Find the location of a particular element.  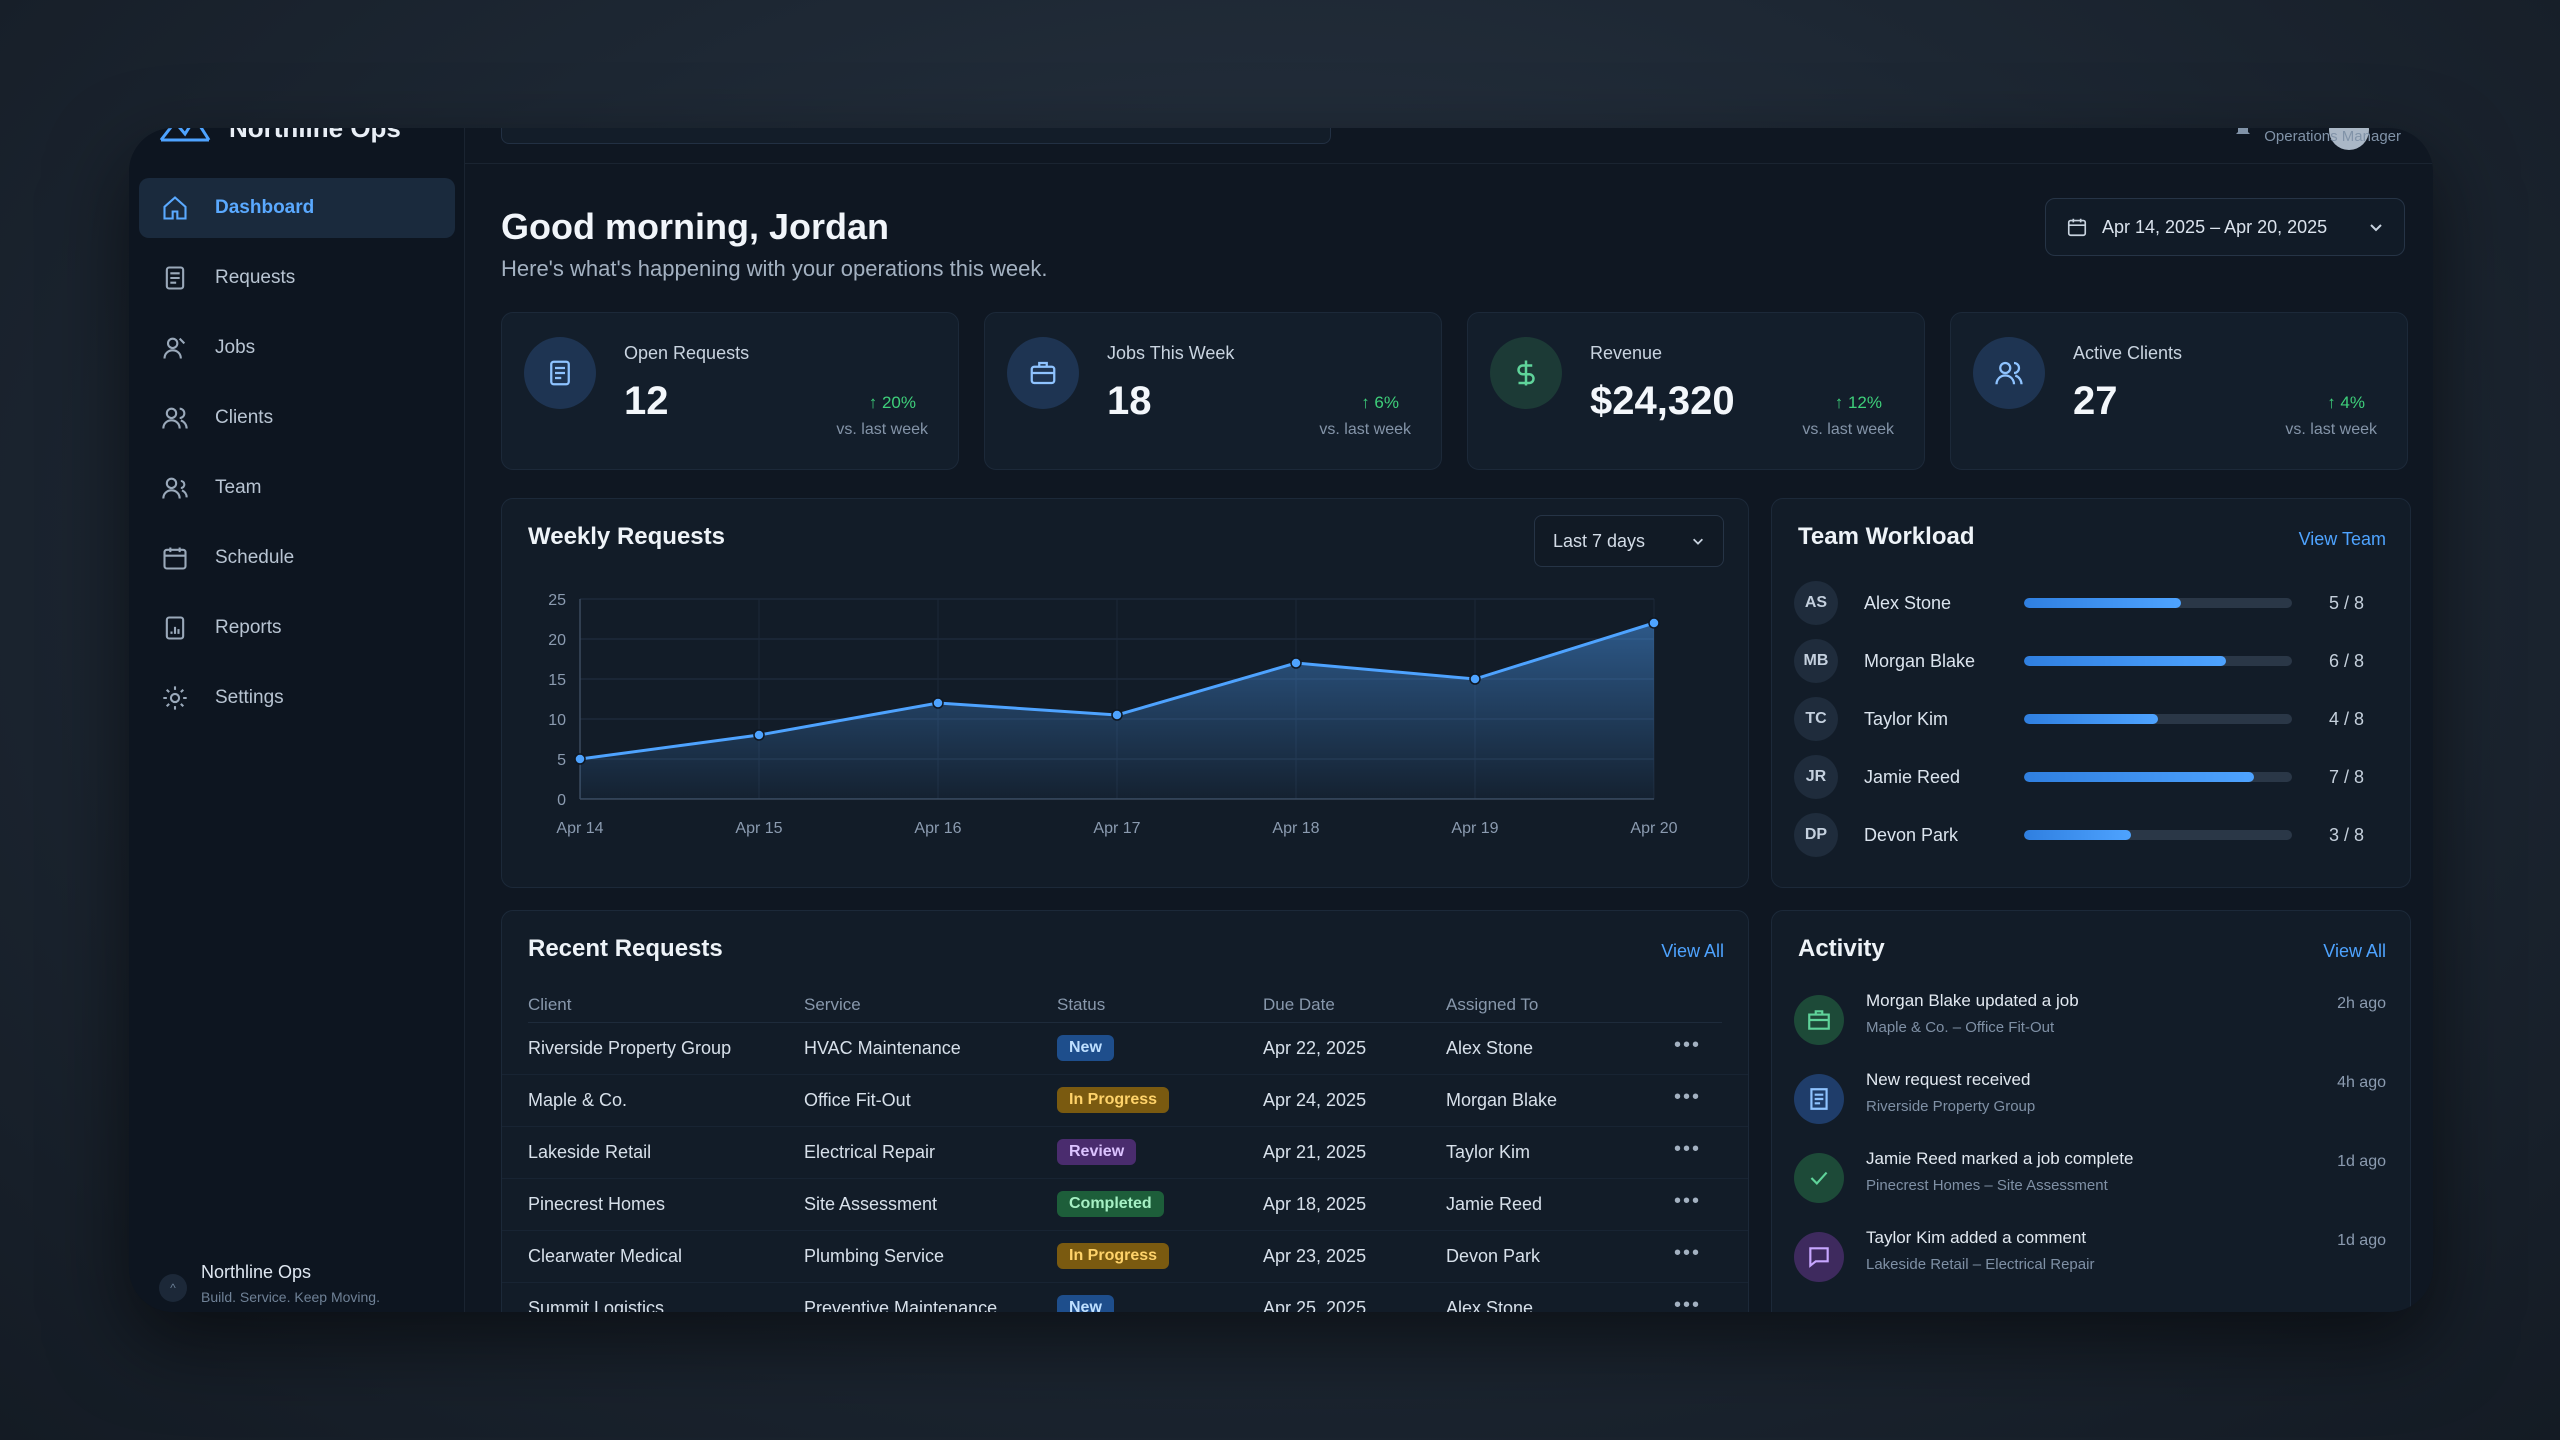

team-member-row: JR Jamie Reed 7 / 8 is located at coordinates (2079, 777).